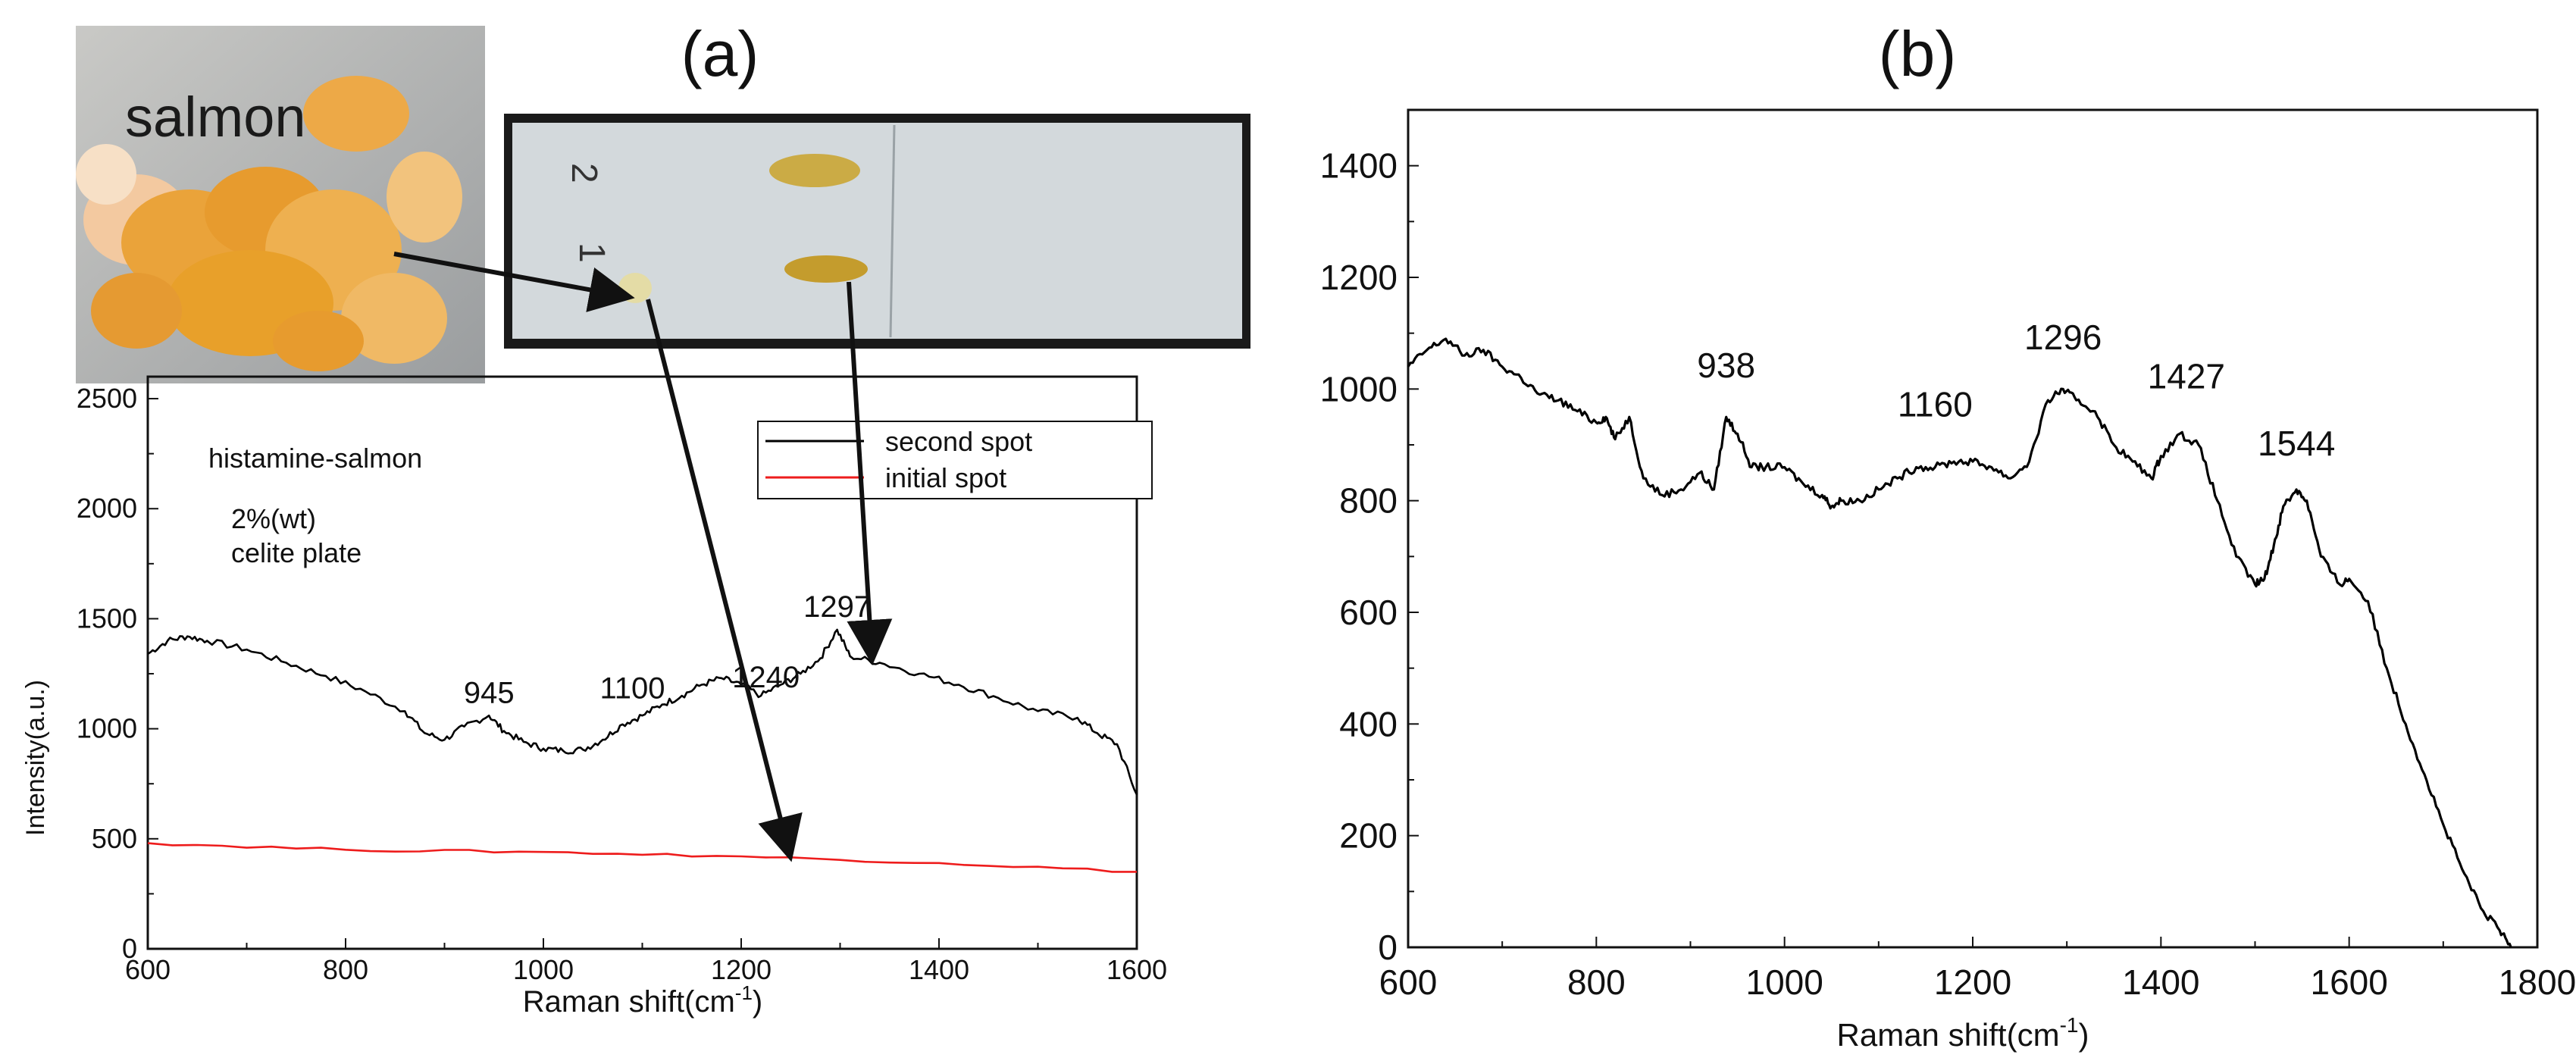  I want to click on y-tick-label: 600, so click(1369, 612).